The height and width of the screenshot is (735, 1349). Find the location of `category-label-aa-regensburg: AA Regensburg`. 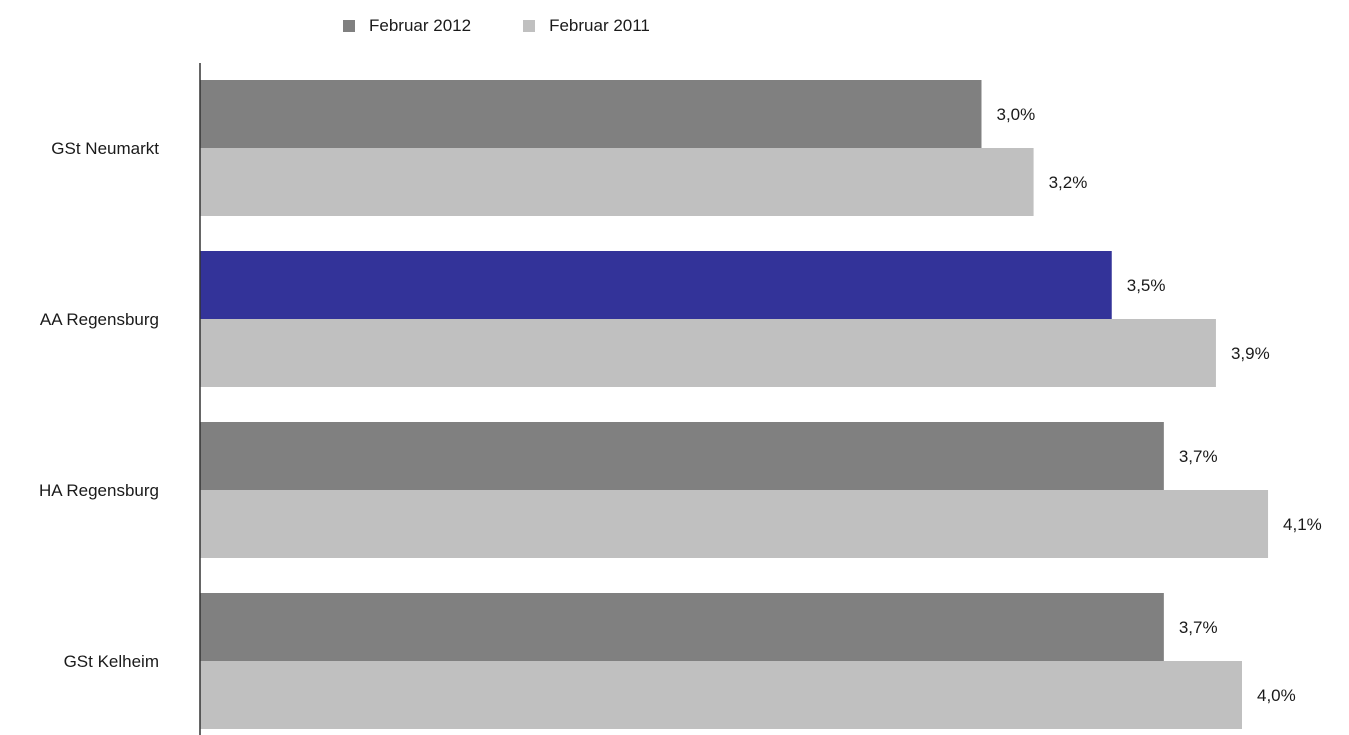

category-label-aa-regensburg: AA Regensburg is located at coordinates (99, 319).